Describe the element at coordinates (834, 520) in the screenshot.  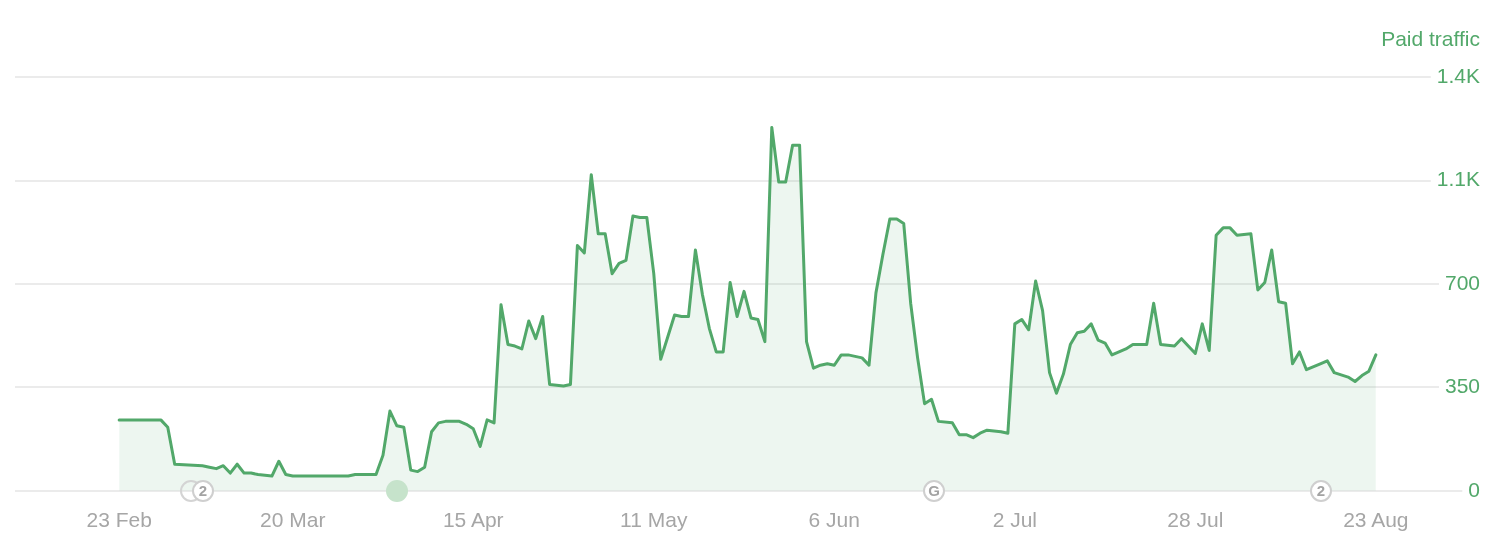
I see `x-tick-label: 6 Jun` at that location.